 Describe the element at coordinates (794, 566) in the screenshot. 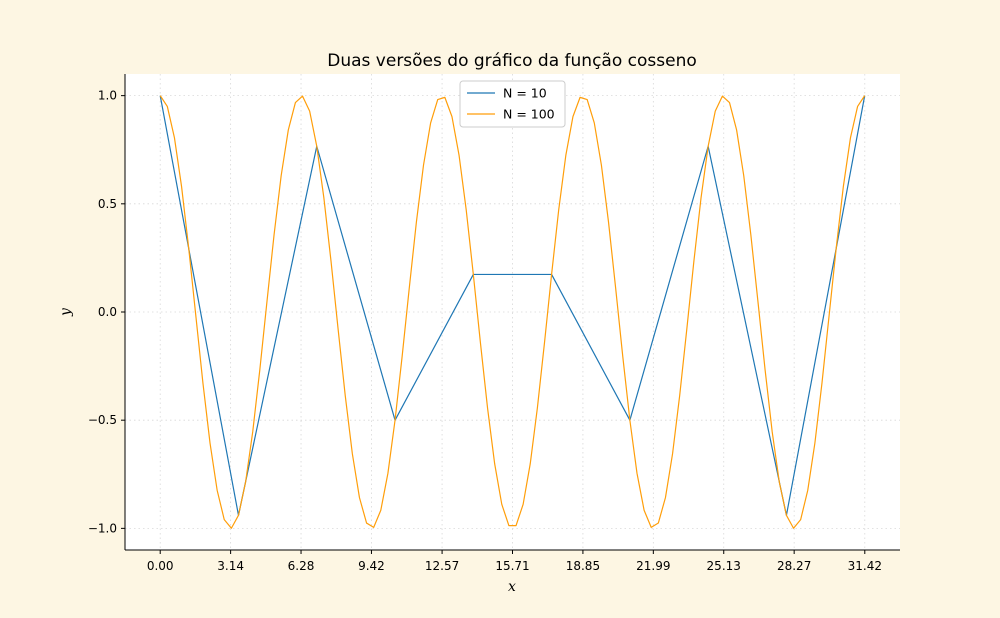

I see `x-tick-label: 28.27` at that location.